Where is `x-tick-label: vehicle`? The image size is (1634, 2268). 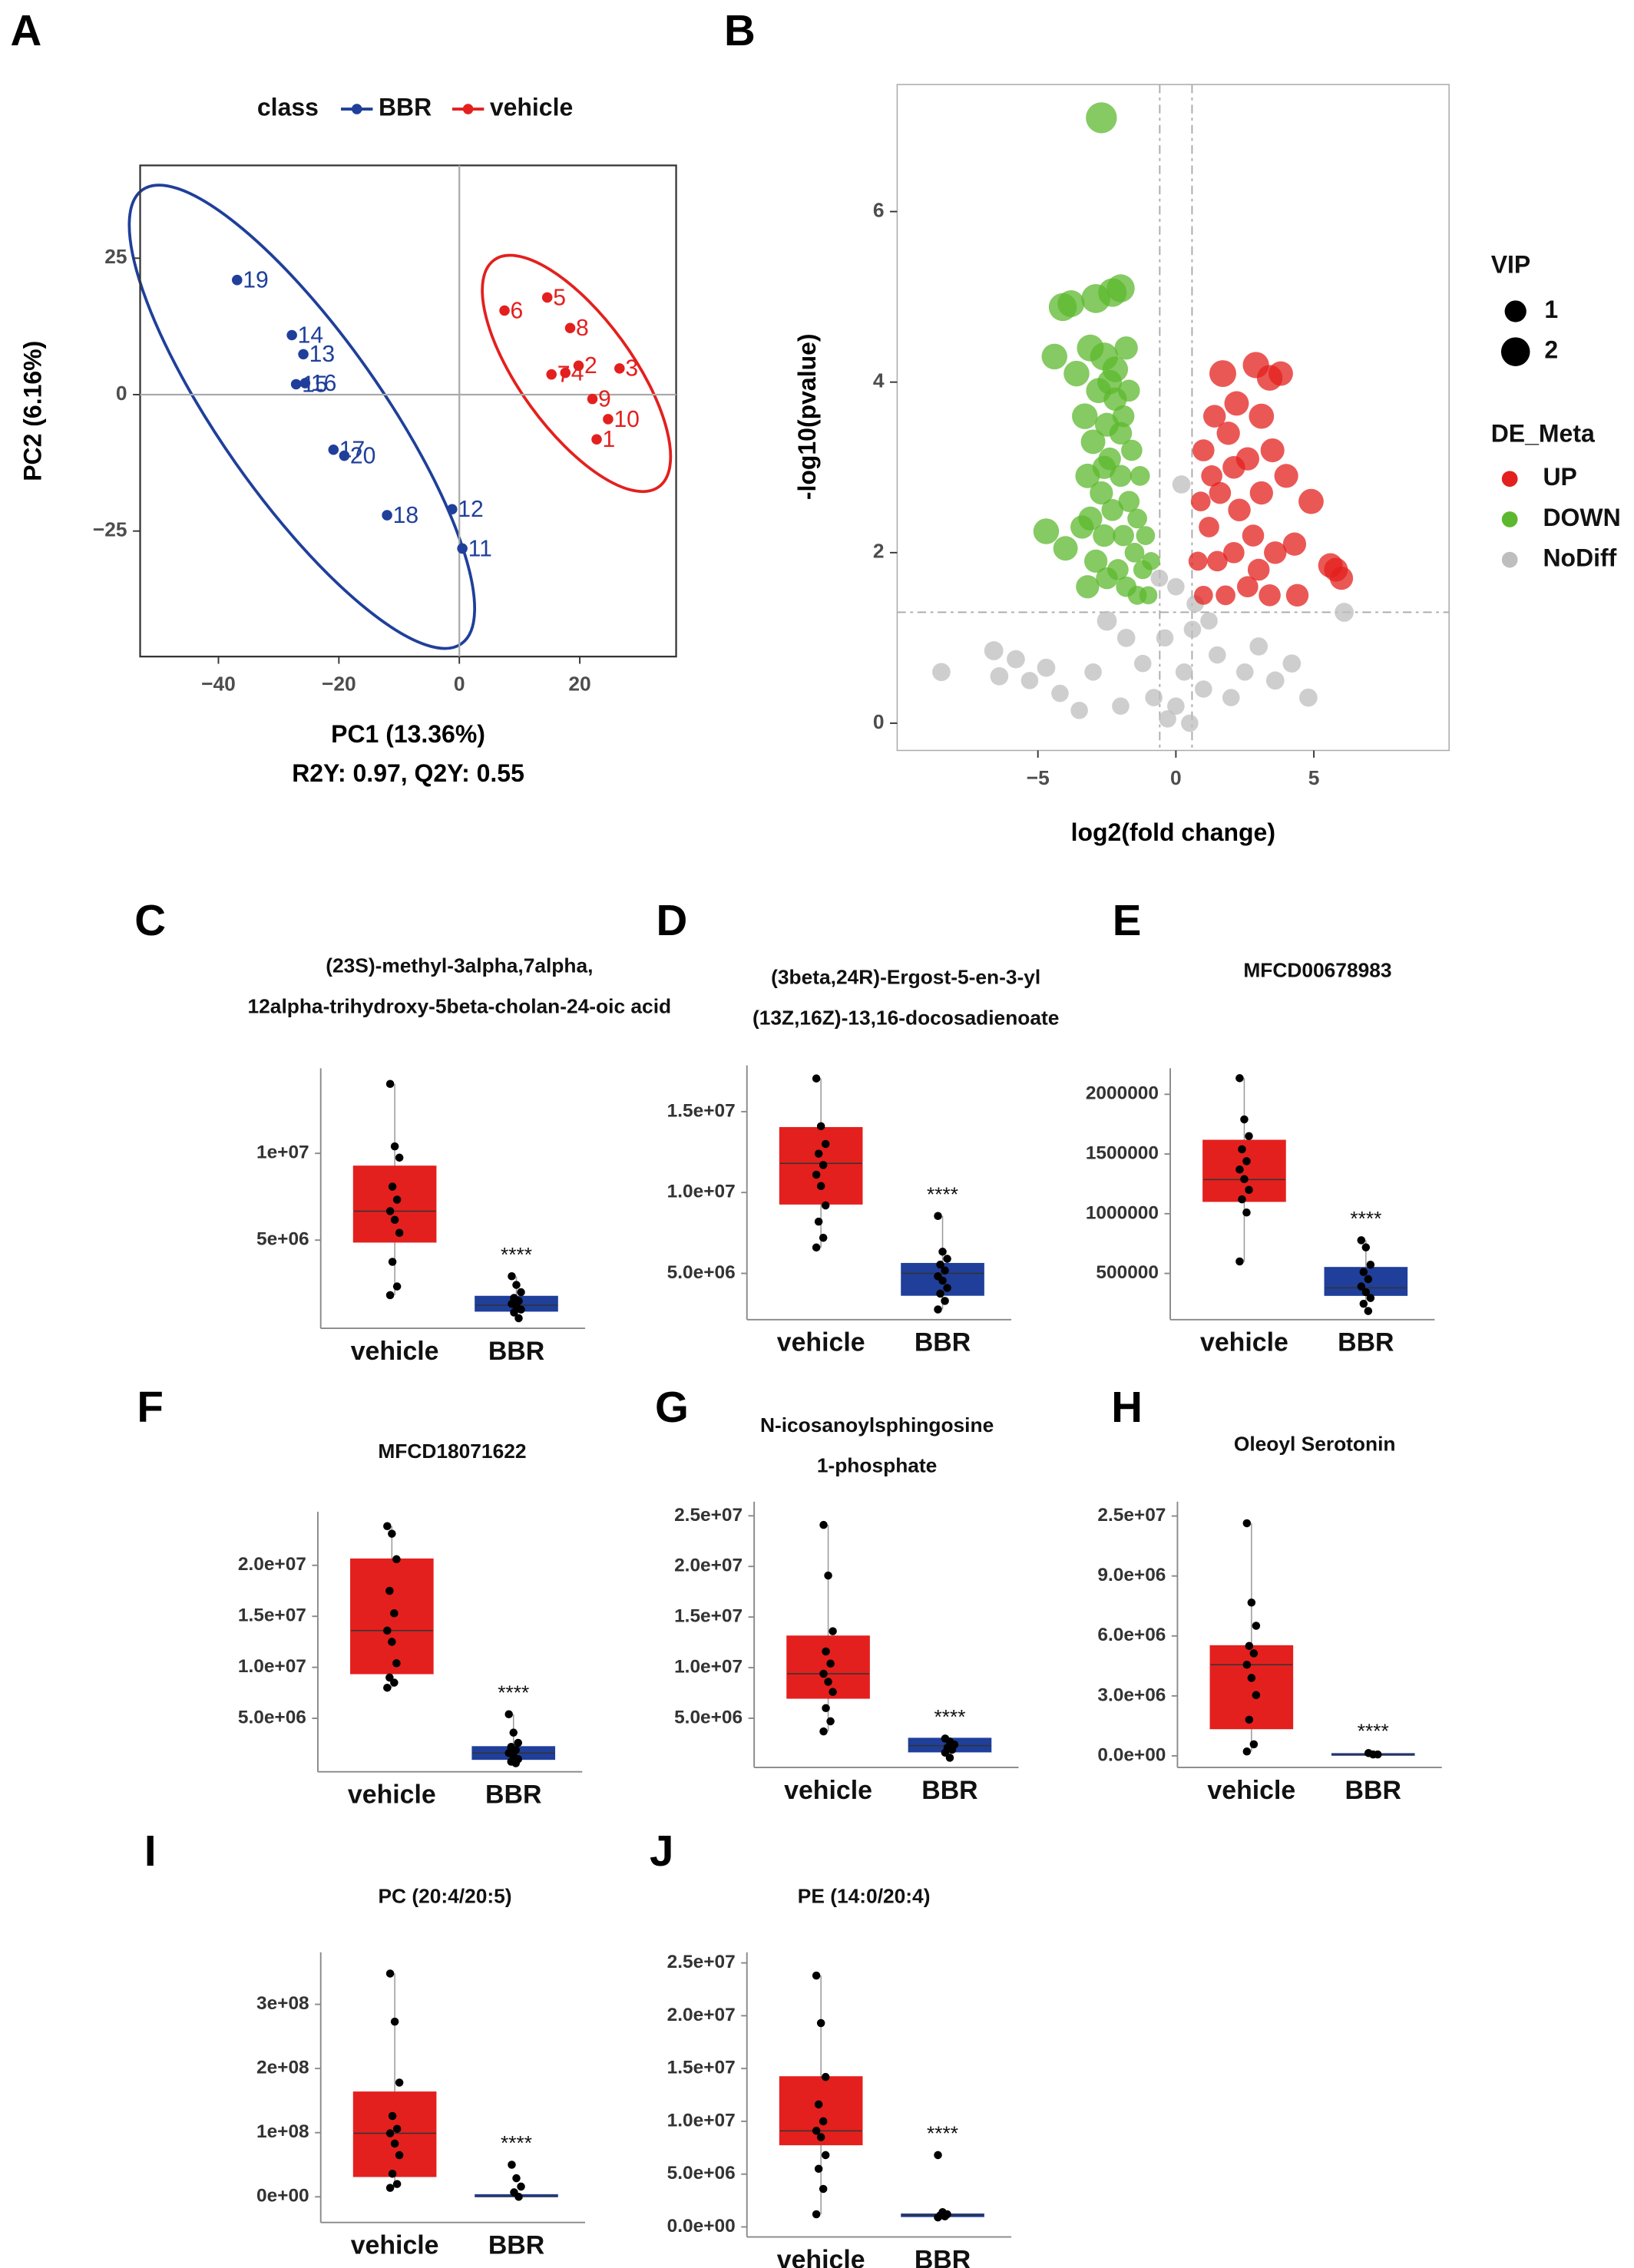 x-tick-label: vehicle is located at coordinates (821, 1342).